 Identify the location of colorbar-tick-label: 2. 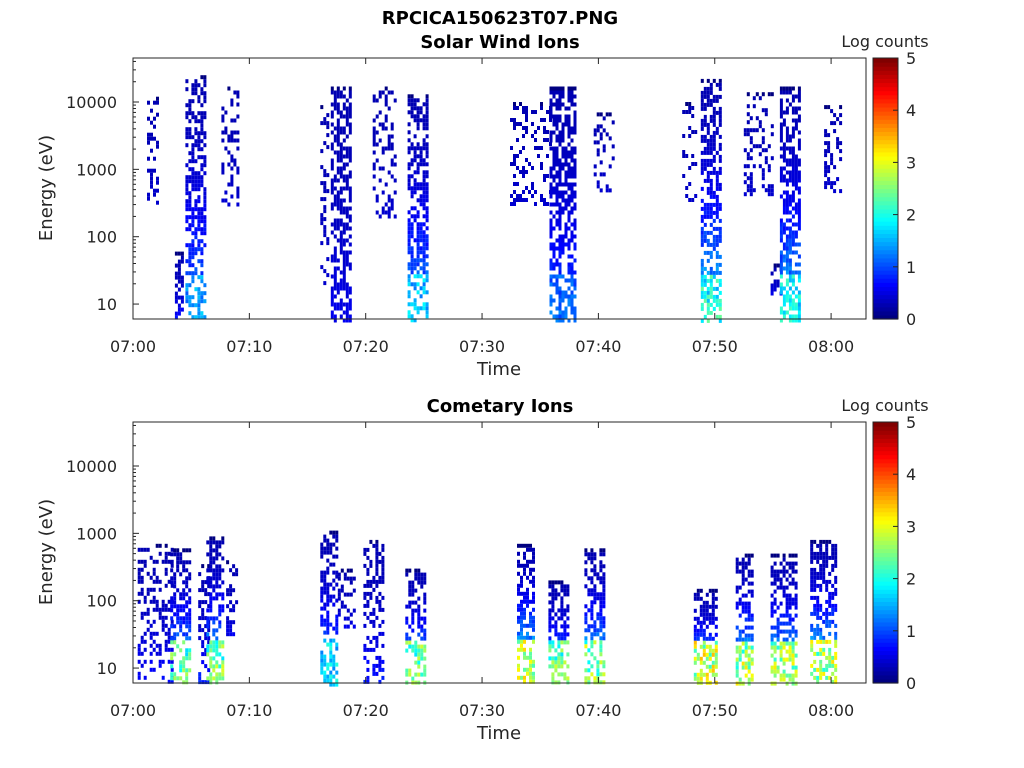
(911, 579).